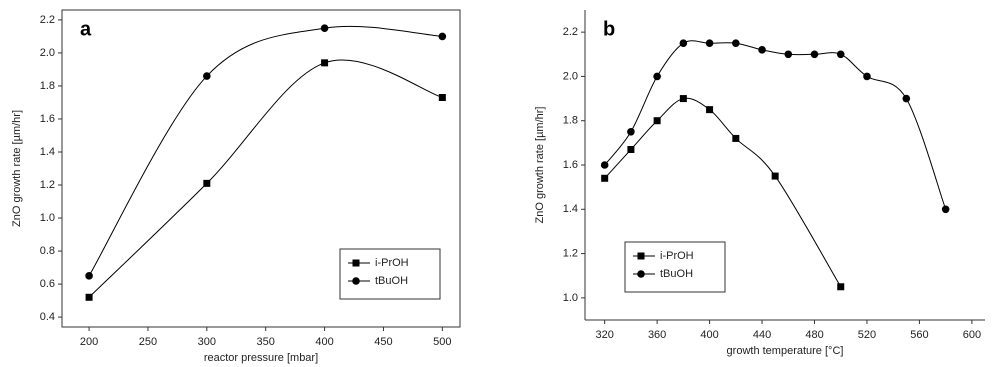 The height and width of the screenshot is (367, 995). What do you see at coordinates (814, 335) in the screenshot?
I see `x-tick-label: 480` at bounding box center [814, 335].